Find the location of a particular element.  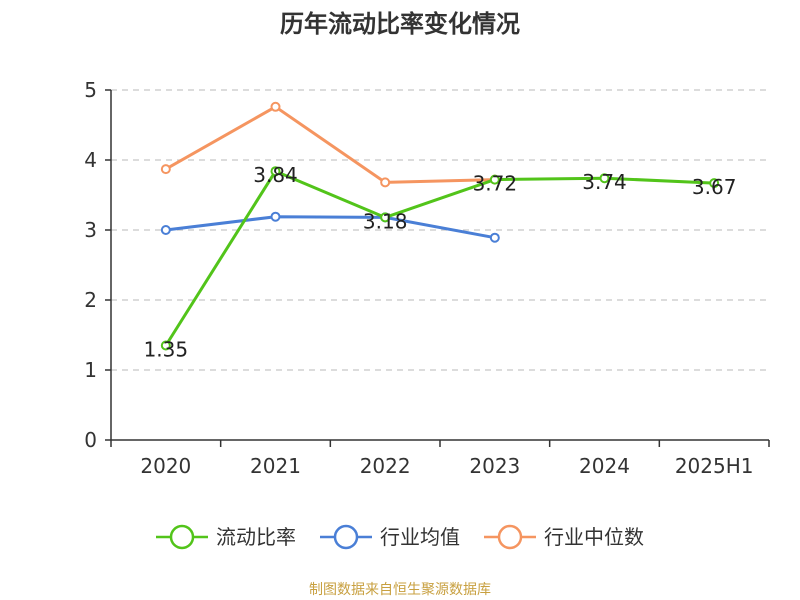

y-tick-label: 1 is located at coordinates (90, 370).